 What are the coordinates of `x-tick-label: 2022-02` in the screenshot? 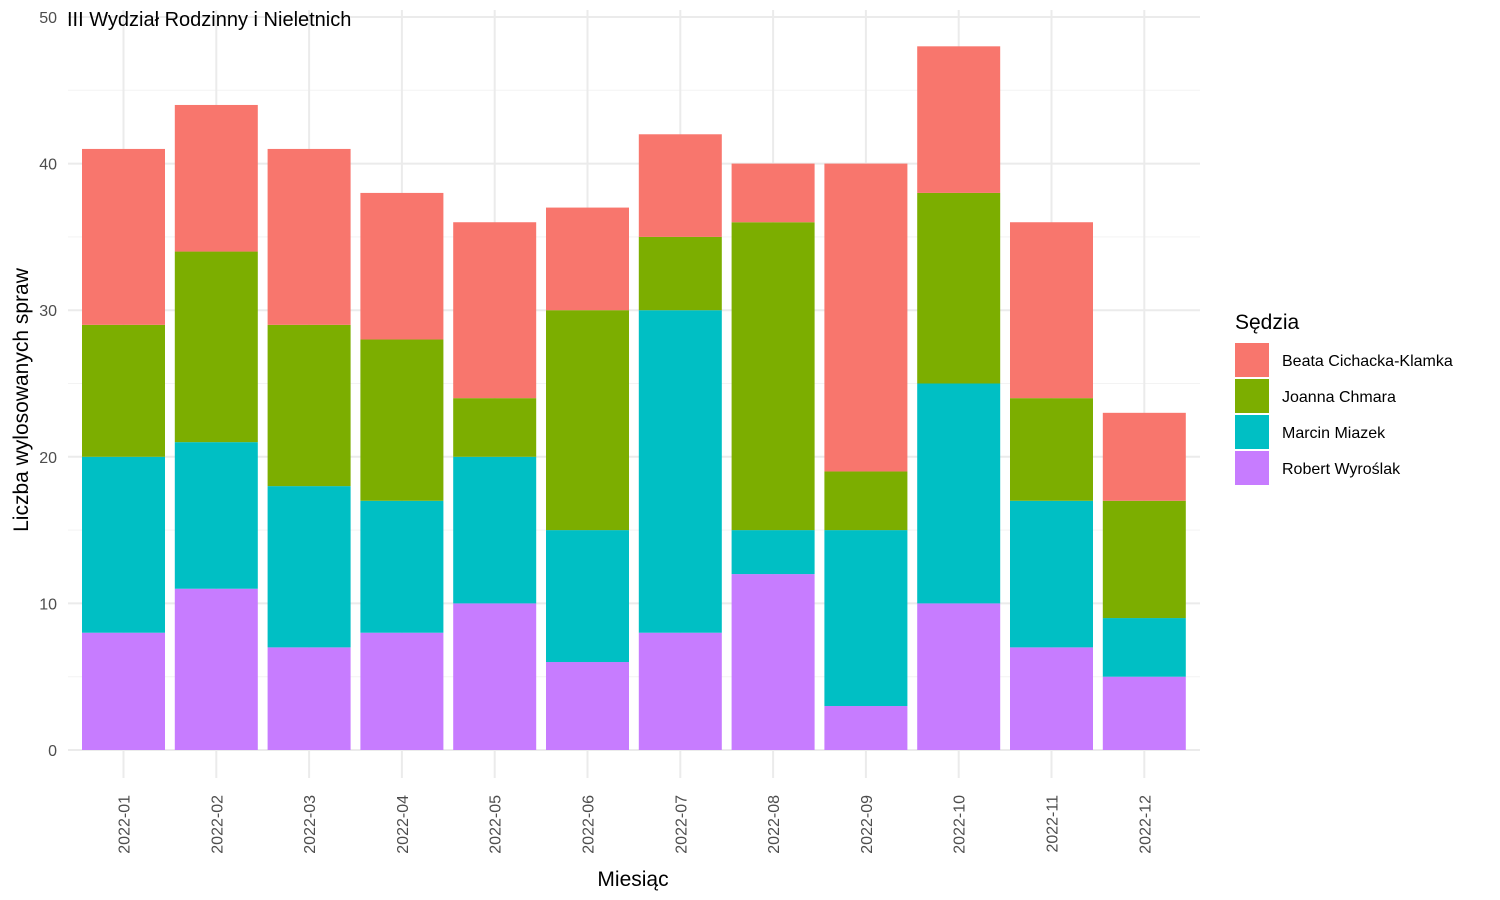 It's located at (217, 824).